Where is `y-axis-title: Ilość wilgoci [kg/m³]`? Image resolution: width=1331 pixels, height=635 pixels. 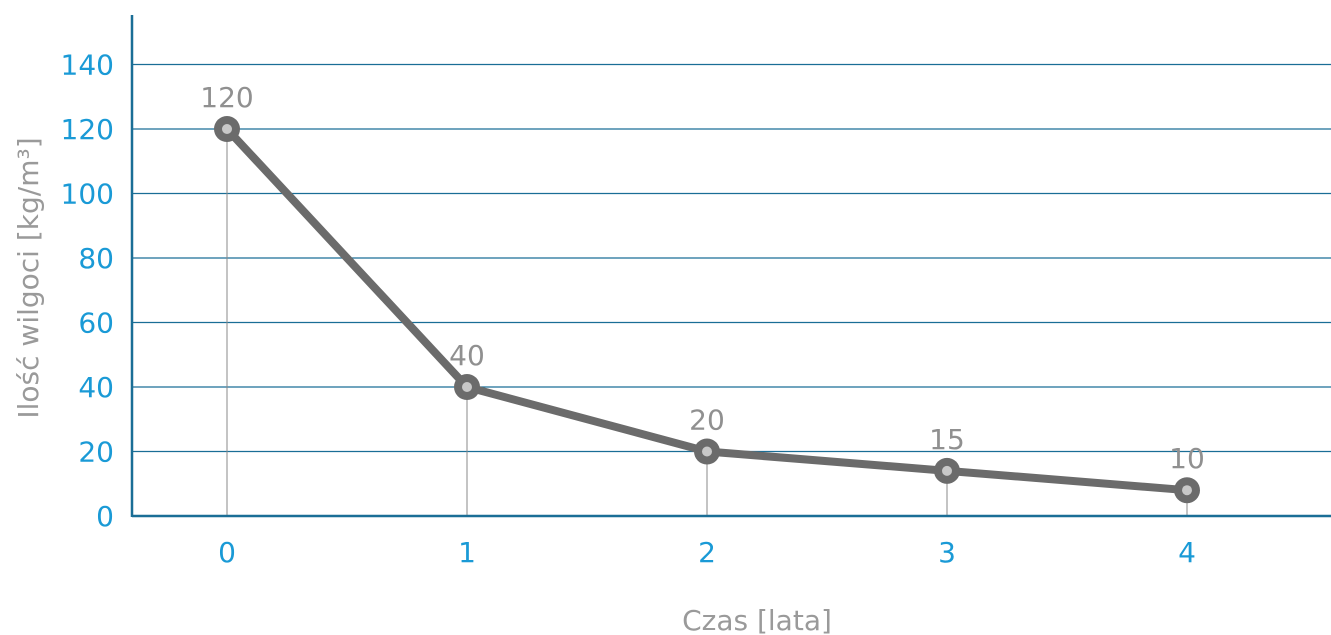
y-axis-title: Ilość wilgoci [kg/m³] is located at coordinates (28, 277).